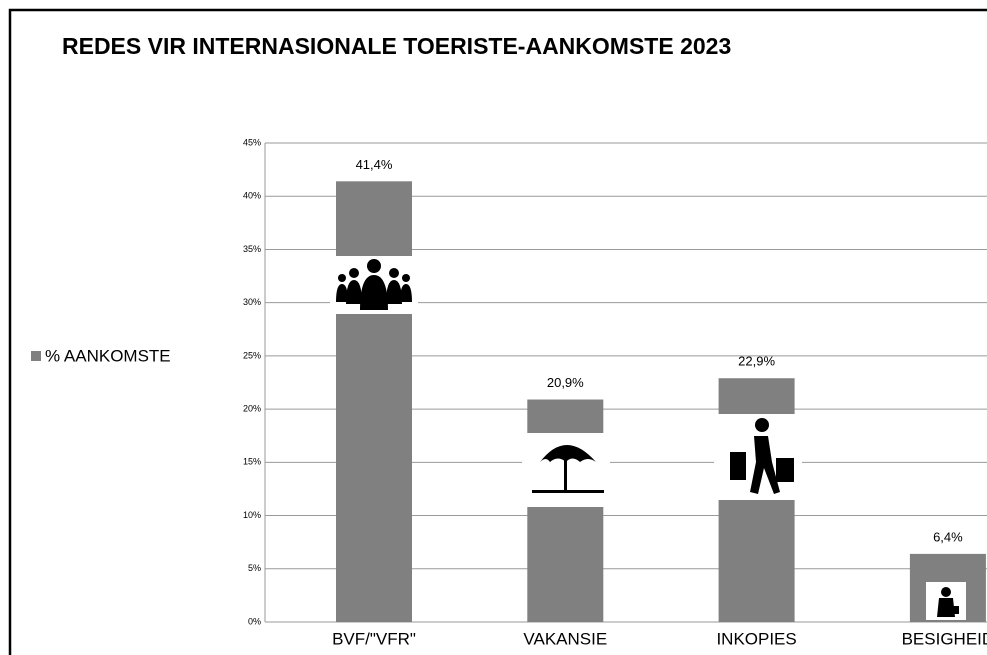 This screenshot has width=987, height=655. I want to click on umbrella-icon, so click(568, 469).